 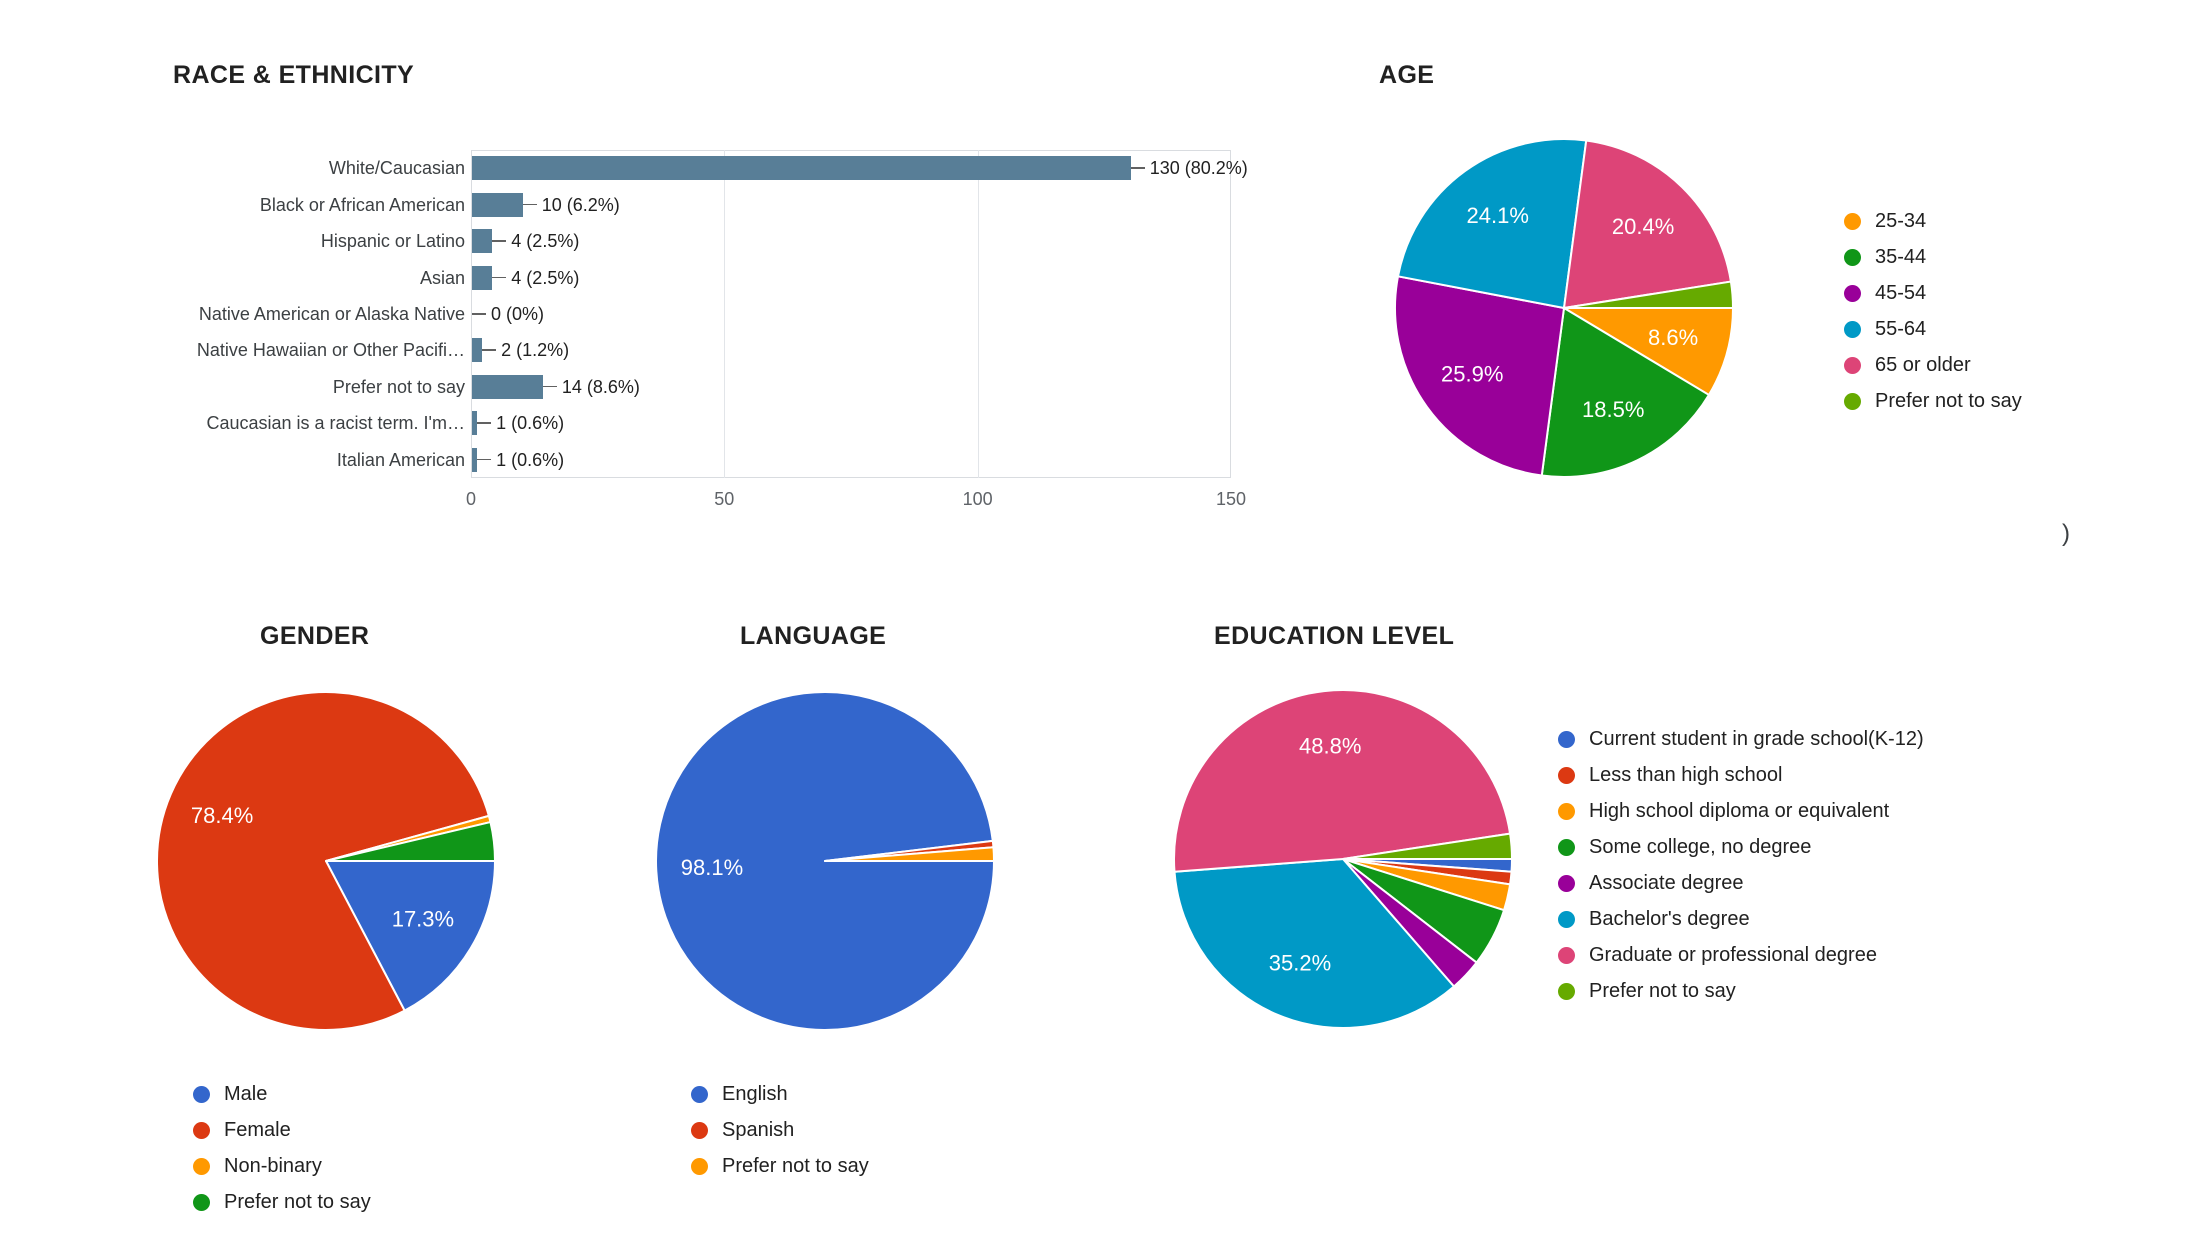 What do you see at coordinates (1901, 328) in the screenshot?
I see `legend-label: 55-64` at bounding box center [1901, 328].